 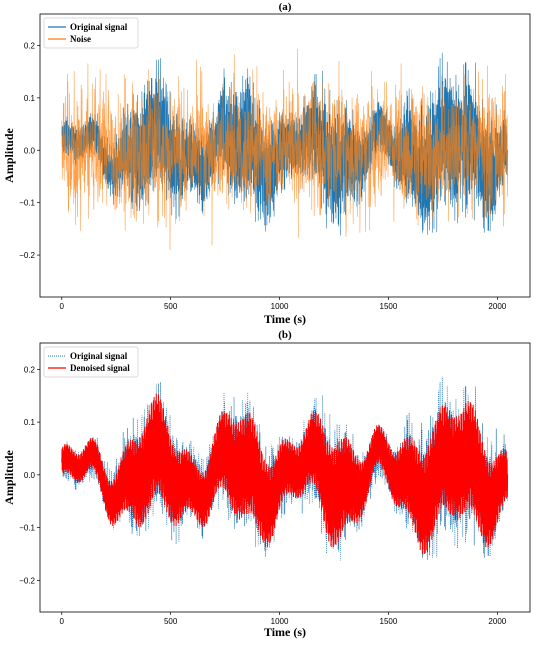 What do you see at coordinates (80, 39) in the screenshot?
I see `legend-label: Noise` at bounding box center [80, 39].